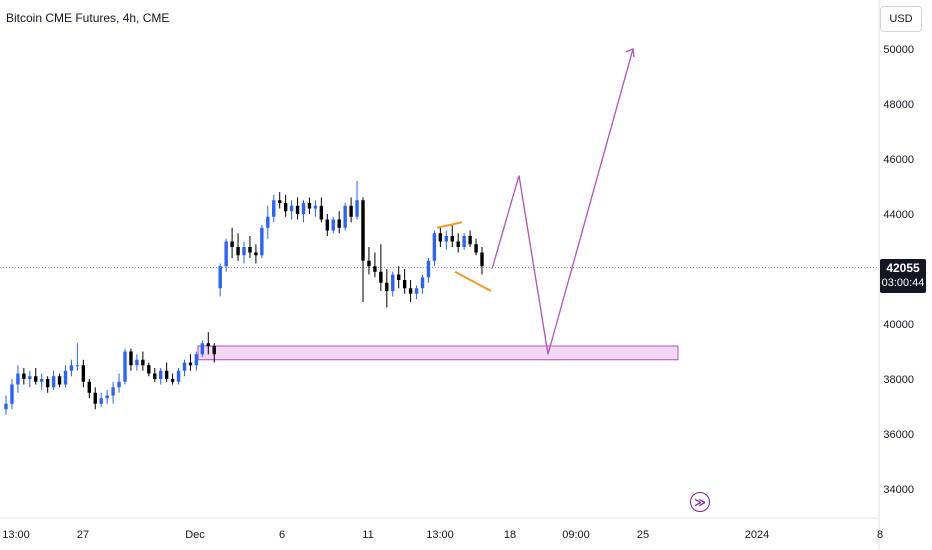 This screenshot has height=550, width=932. What do you see at coordinates (898, 160) in the screenshot?
I see `y-tick-label: 46000` at bounding box center [898, 160].